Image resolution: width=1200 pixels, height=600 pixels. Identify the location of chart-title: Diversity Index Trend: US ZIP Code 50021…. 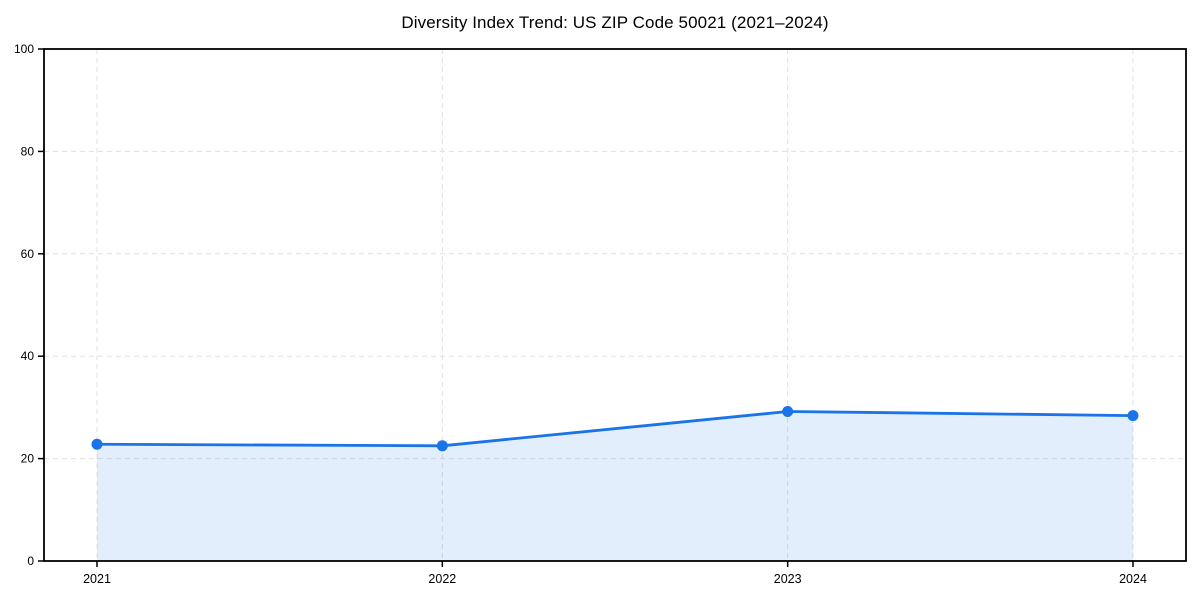
(615, 22).